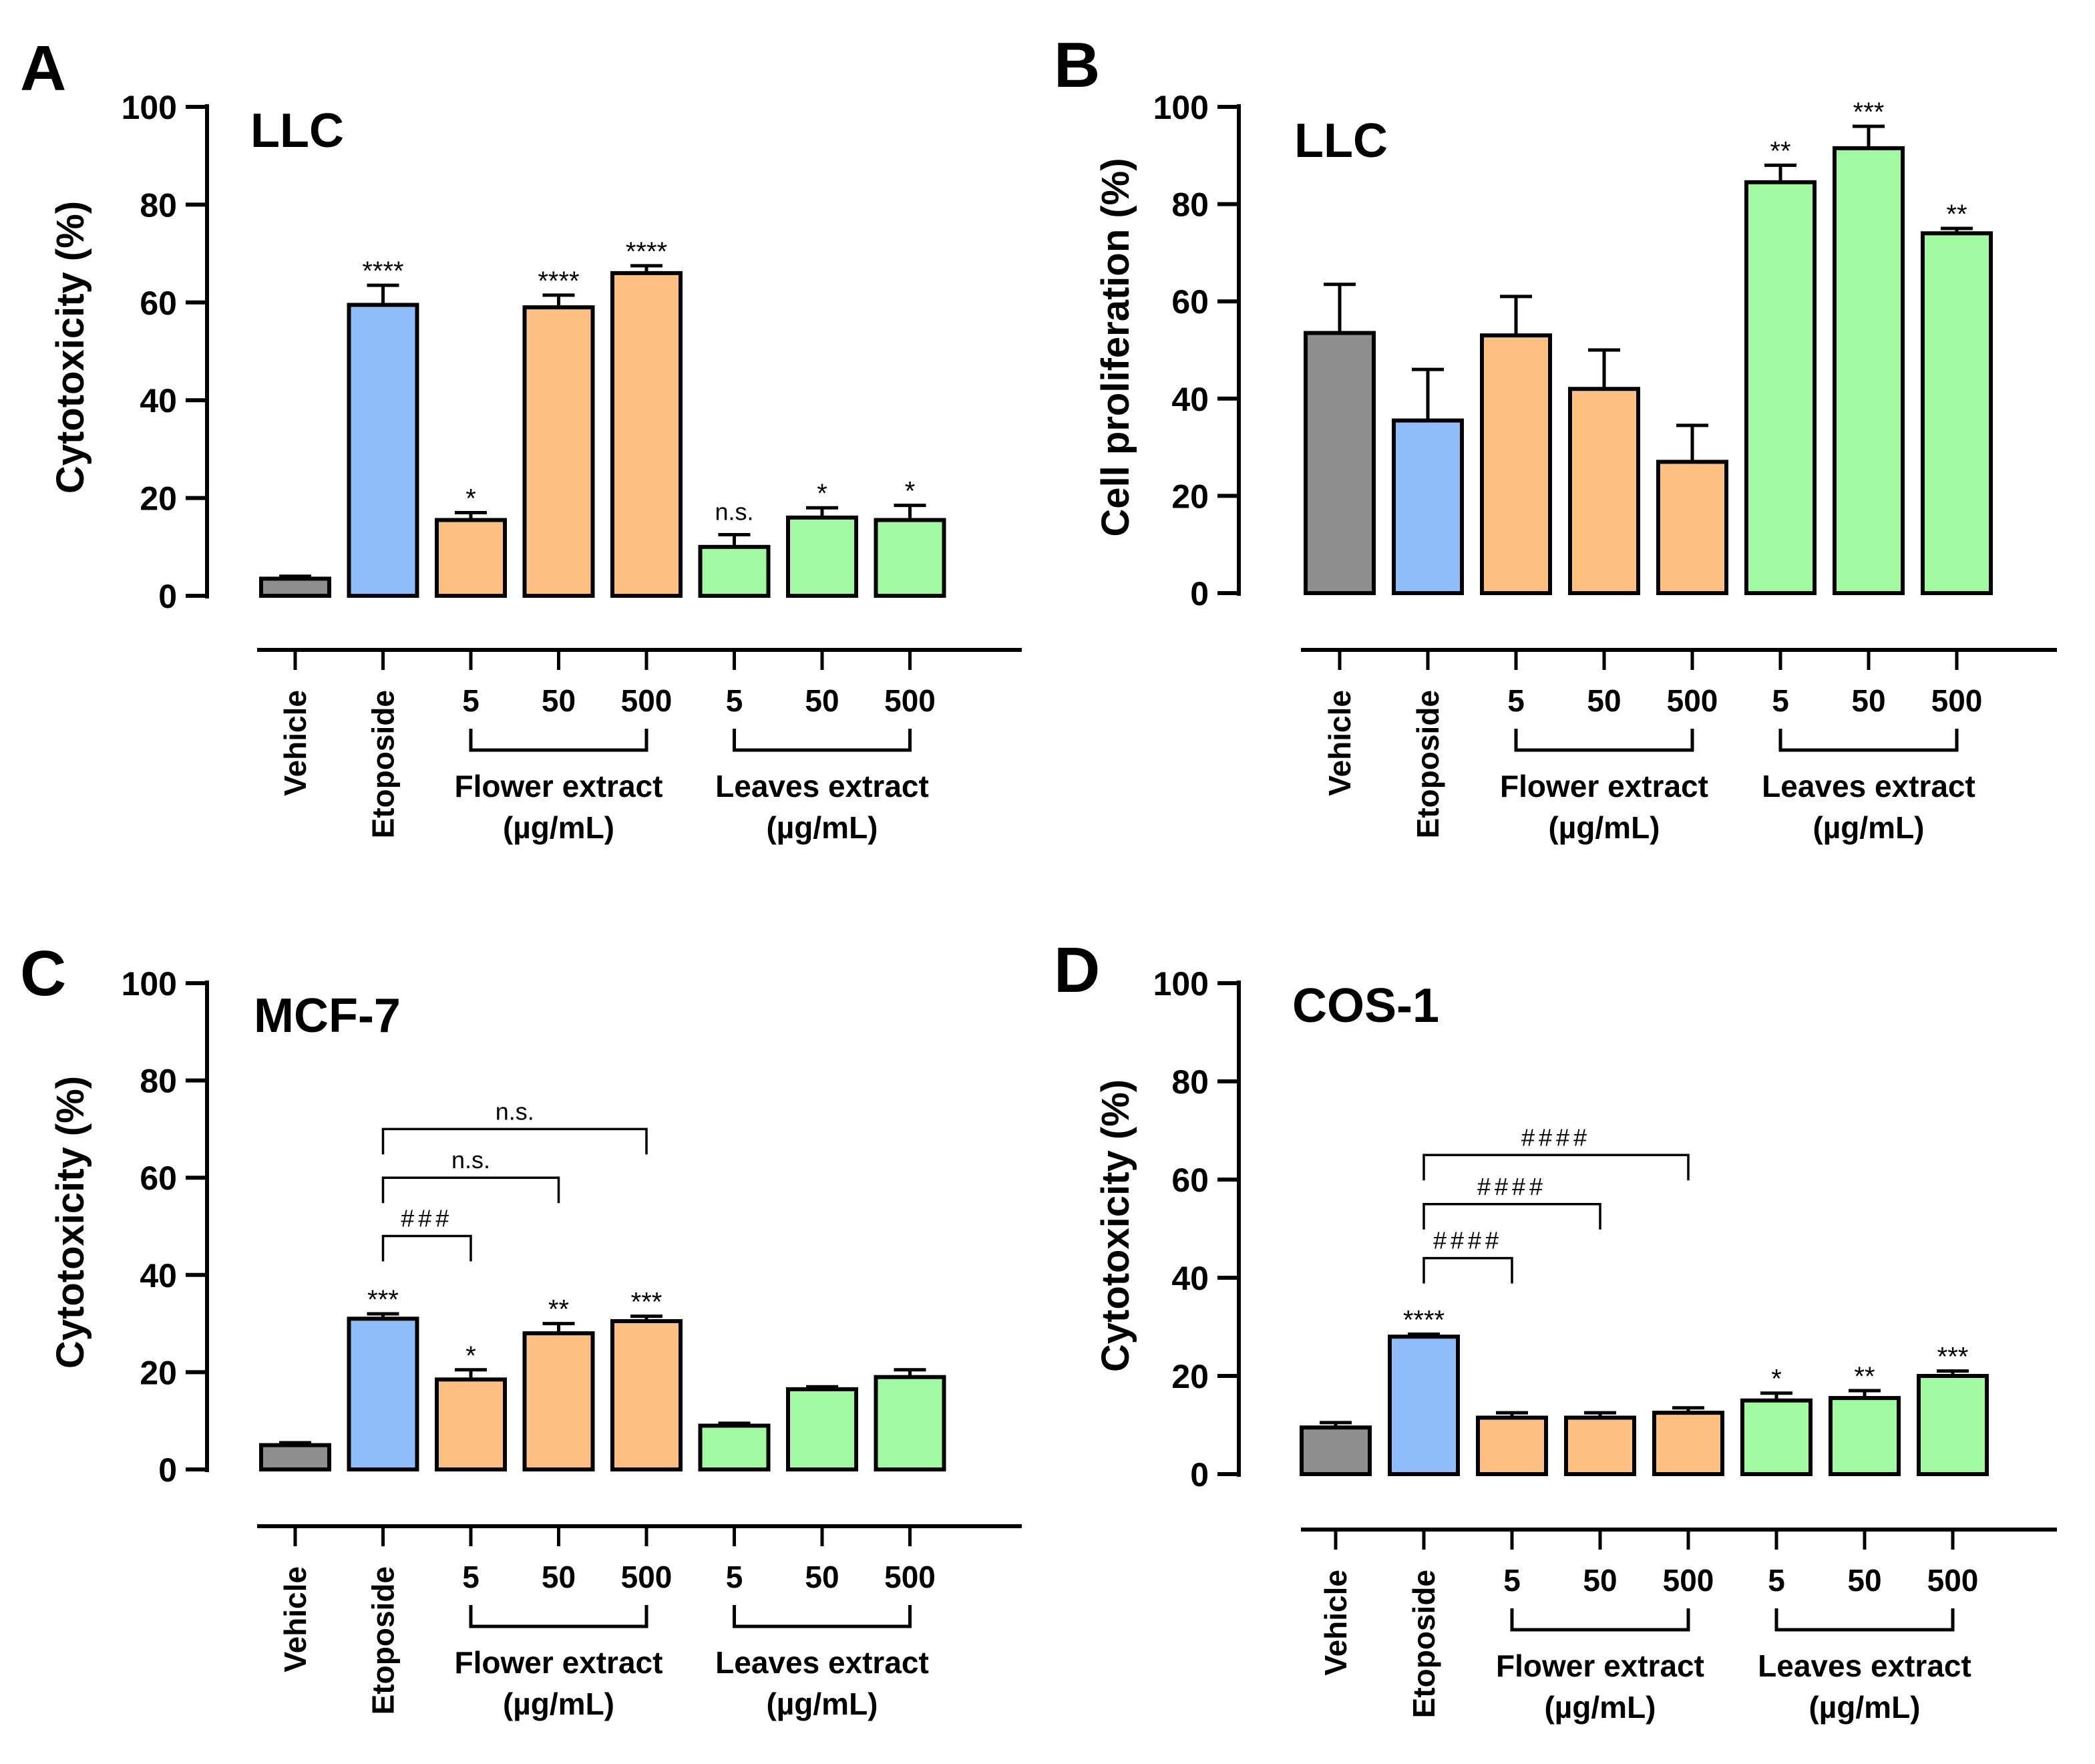 The width and height of the screenshot is (2095, 1764). I want to click on panel-letter: C, so click(43, 973).